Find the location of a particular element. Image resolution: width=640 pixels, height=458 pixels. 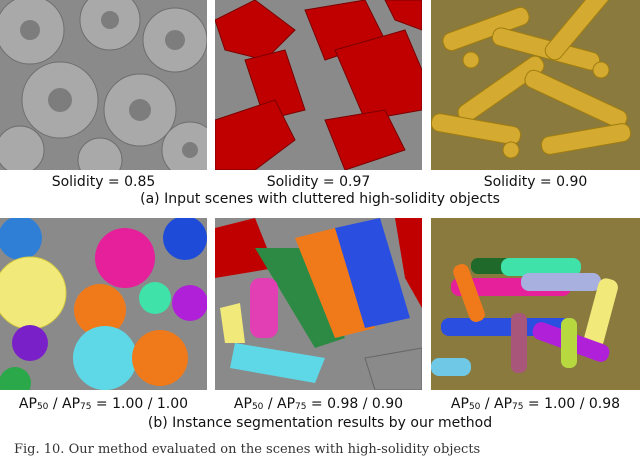

input-scene-pawns is located at coordinates (535, 85).